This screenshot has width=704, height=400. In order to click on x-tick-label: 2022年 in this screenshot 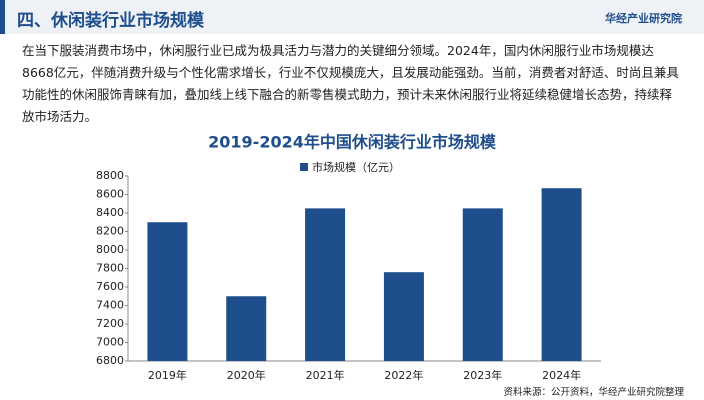, I will do `click(403, 375)`.